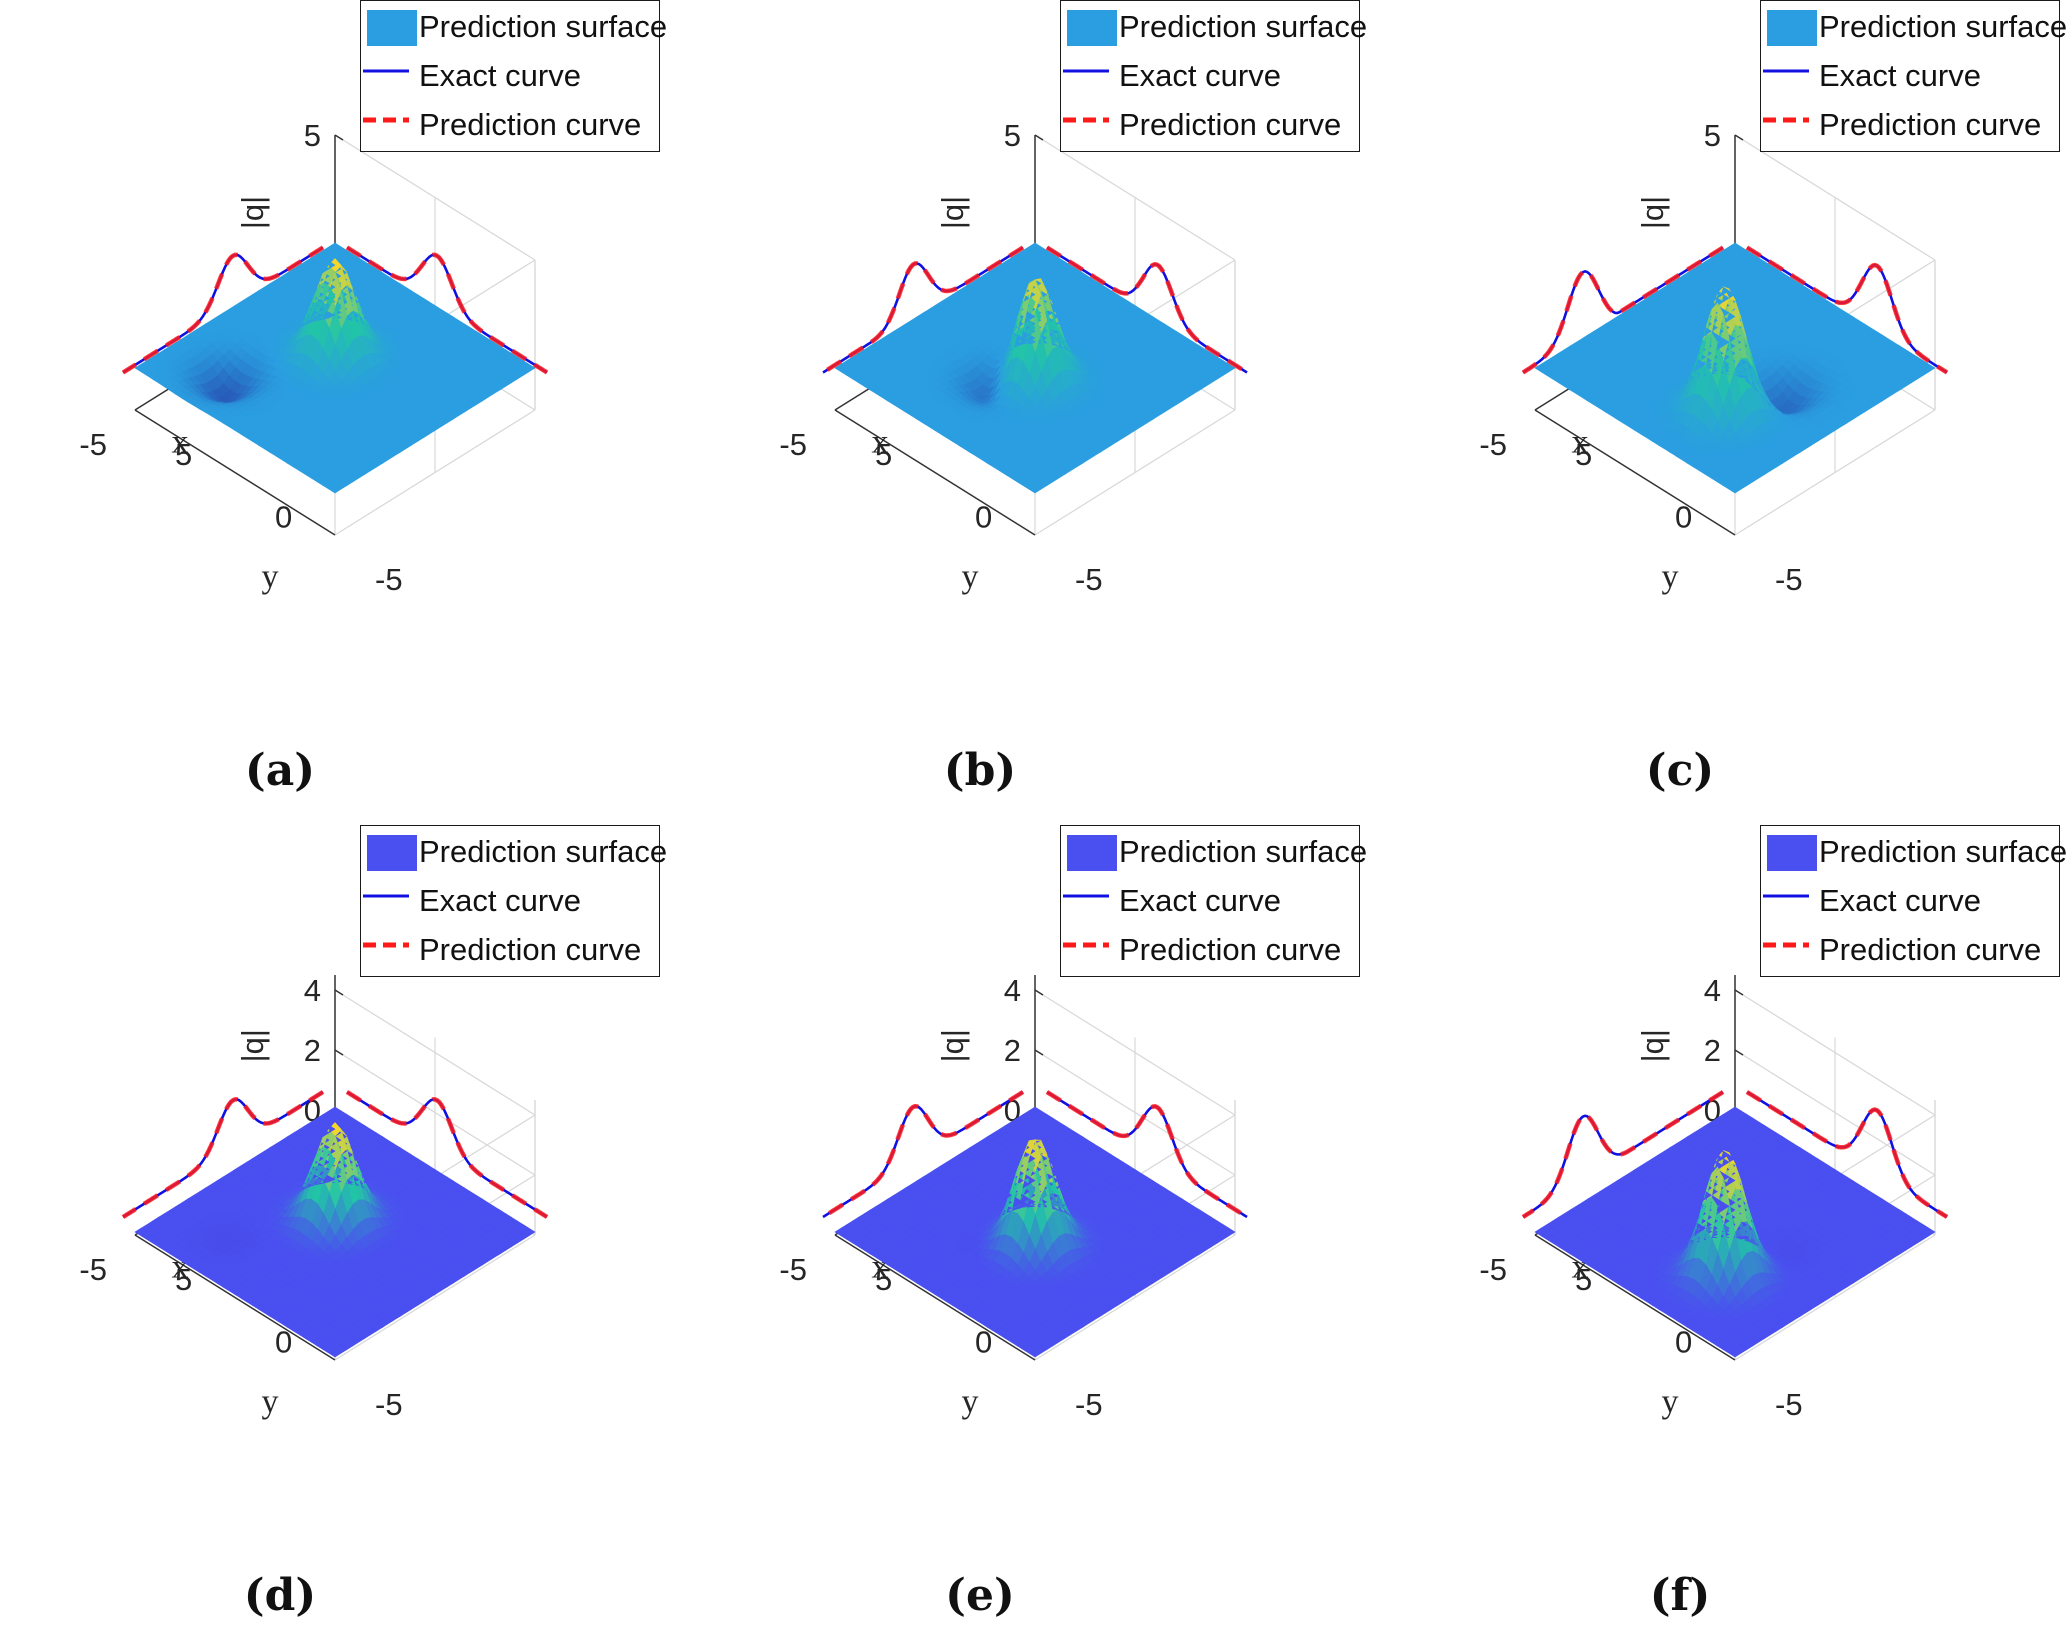 The width and height of the screenshot is (2068, 1636). I want to click on surface-plot: 02450-550-5xy|q|, so click(1714, 1197).